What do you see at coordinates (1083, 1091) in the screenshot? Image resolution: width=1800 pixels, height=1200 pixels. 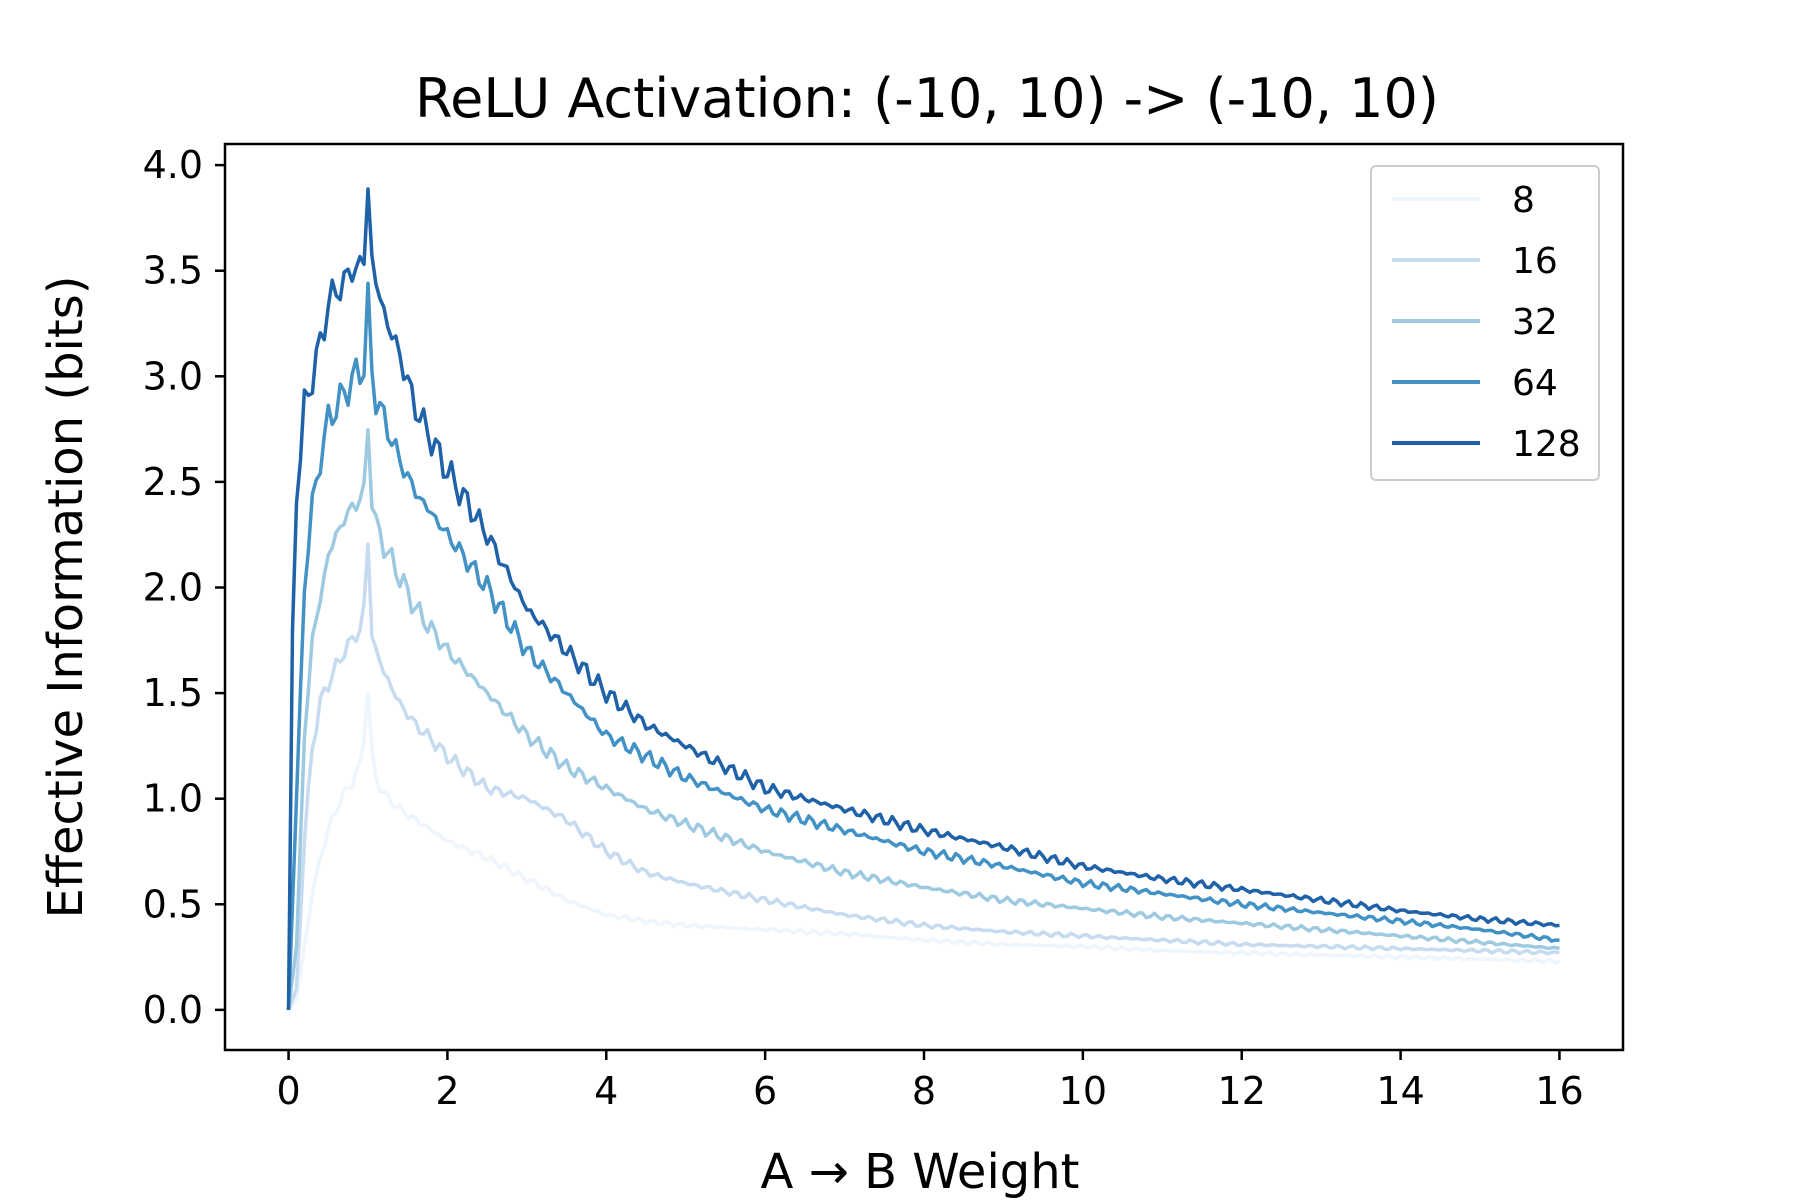 I see `x-tick-label: 10` at bounding box center [1083, 1091].